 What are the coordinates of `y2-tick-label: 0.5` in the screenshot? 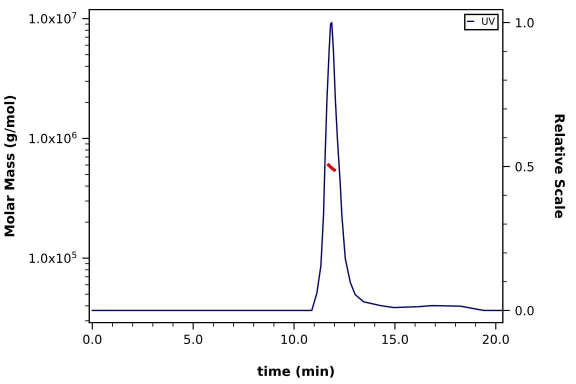 It's located at (524, 167).